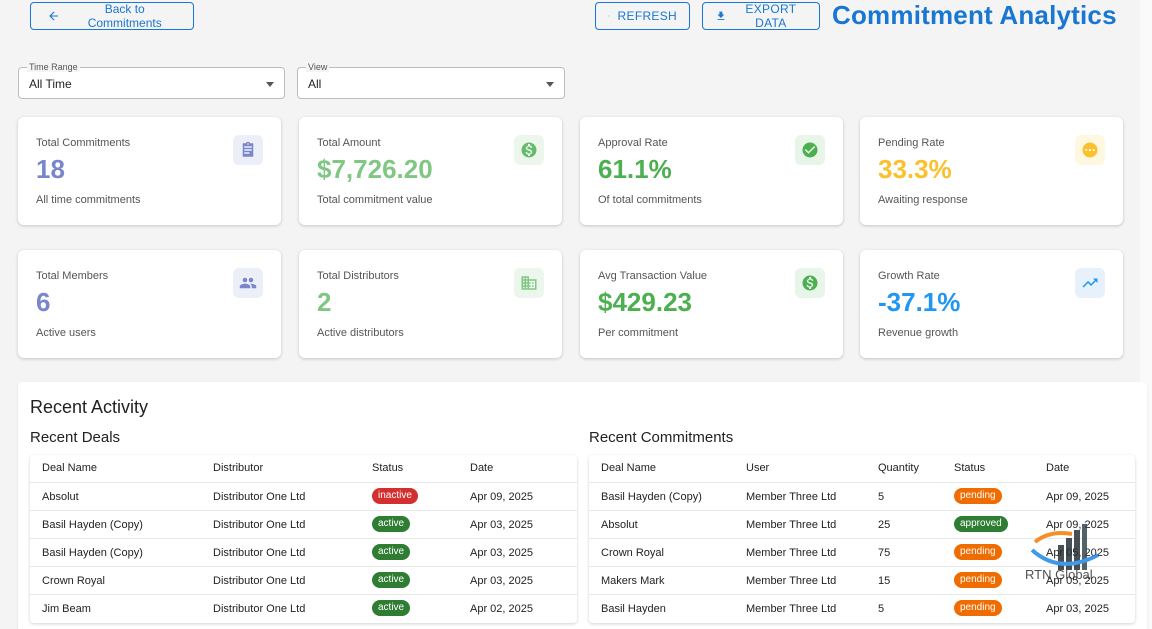 The height and width of the screenshot is (629, 1152). What do you see at coordinates (66, 609) in the screenshot?
I see `table-cell-deal: Jim Beam` at bounding box center [66, 609].